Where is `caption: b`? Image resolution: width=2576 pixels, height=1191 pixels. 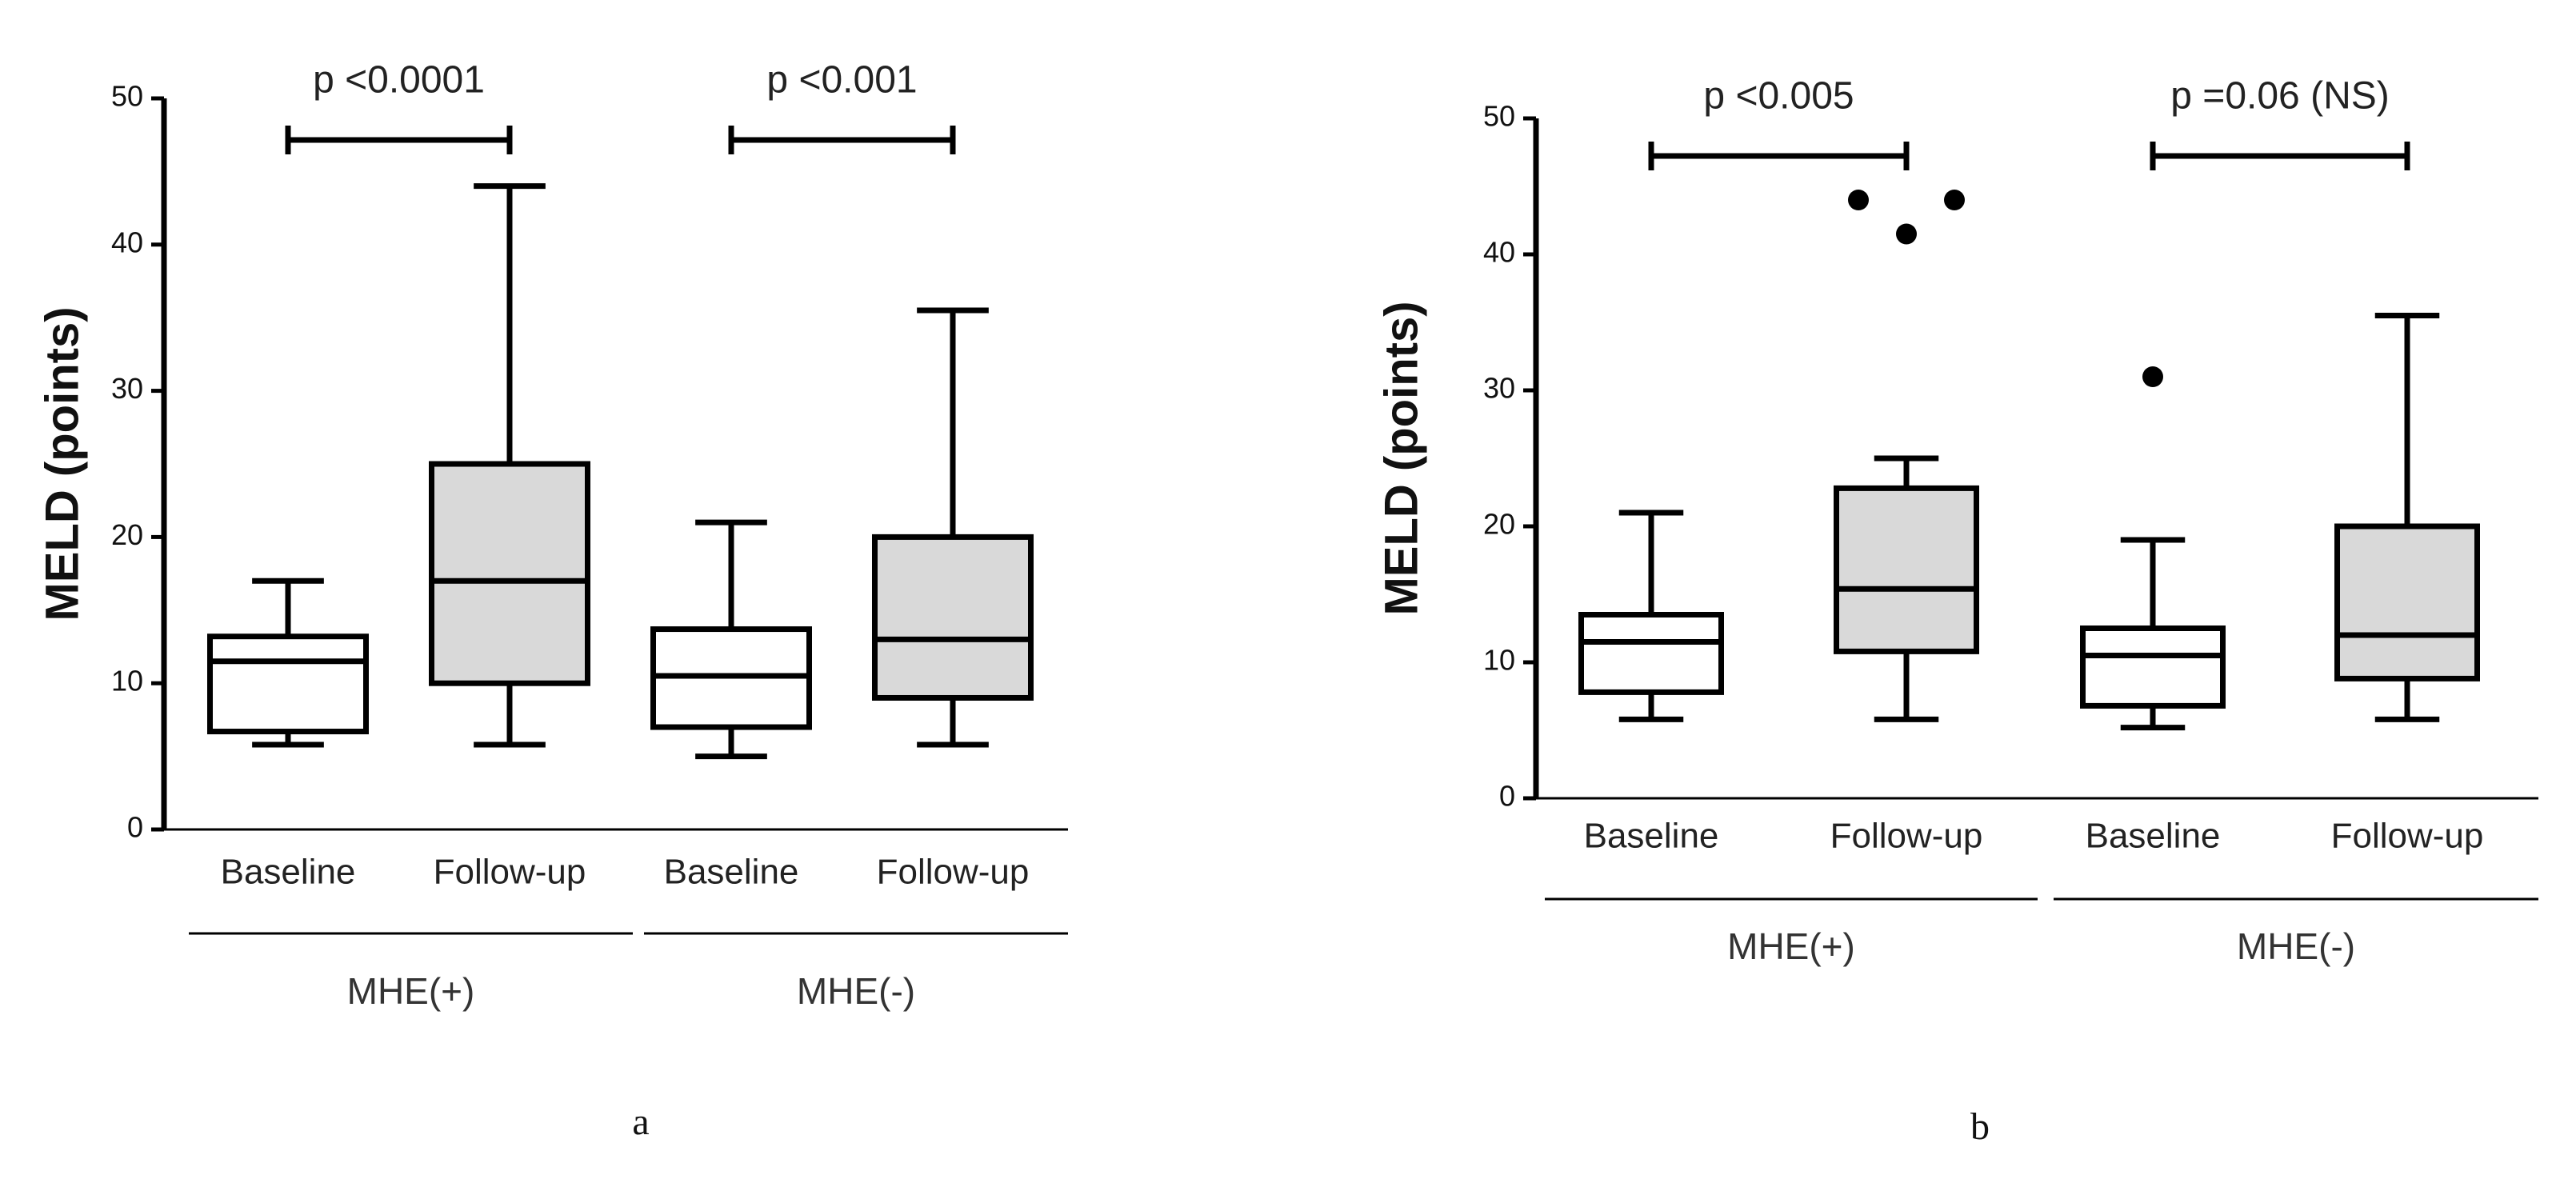
caption: b is located at coordinates (1980, 1126).